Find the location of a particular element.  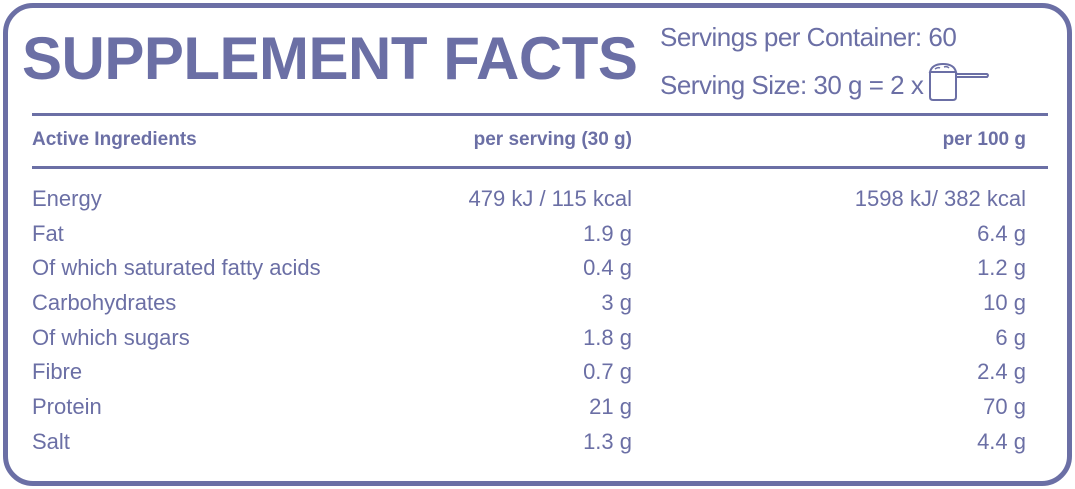

table-row: Carbohydrates 3 g 10 g is located at coordinates (529, 305).